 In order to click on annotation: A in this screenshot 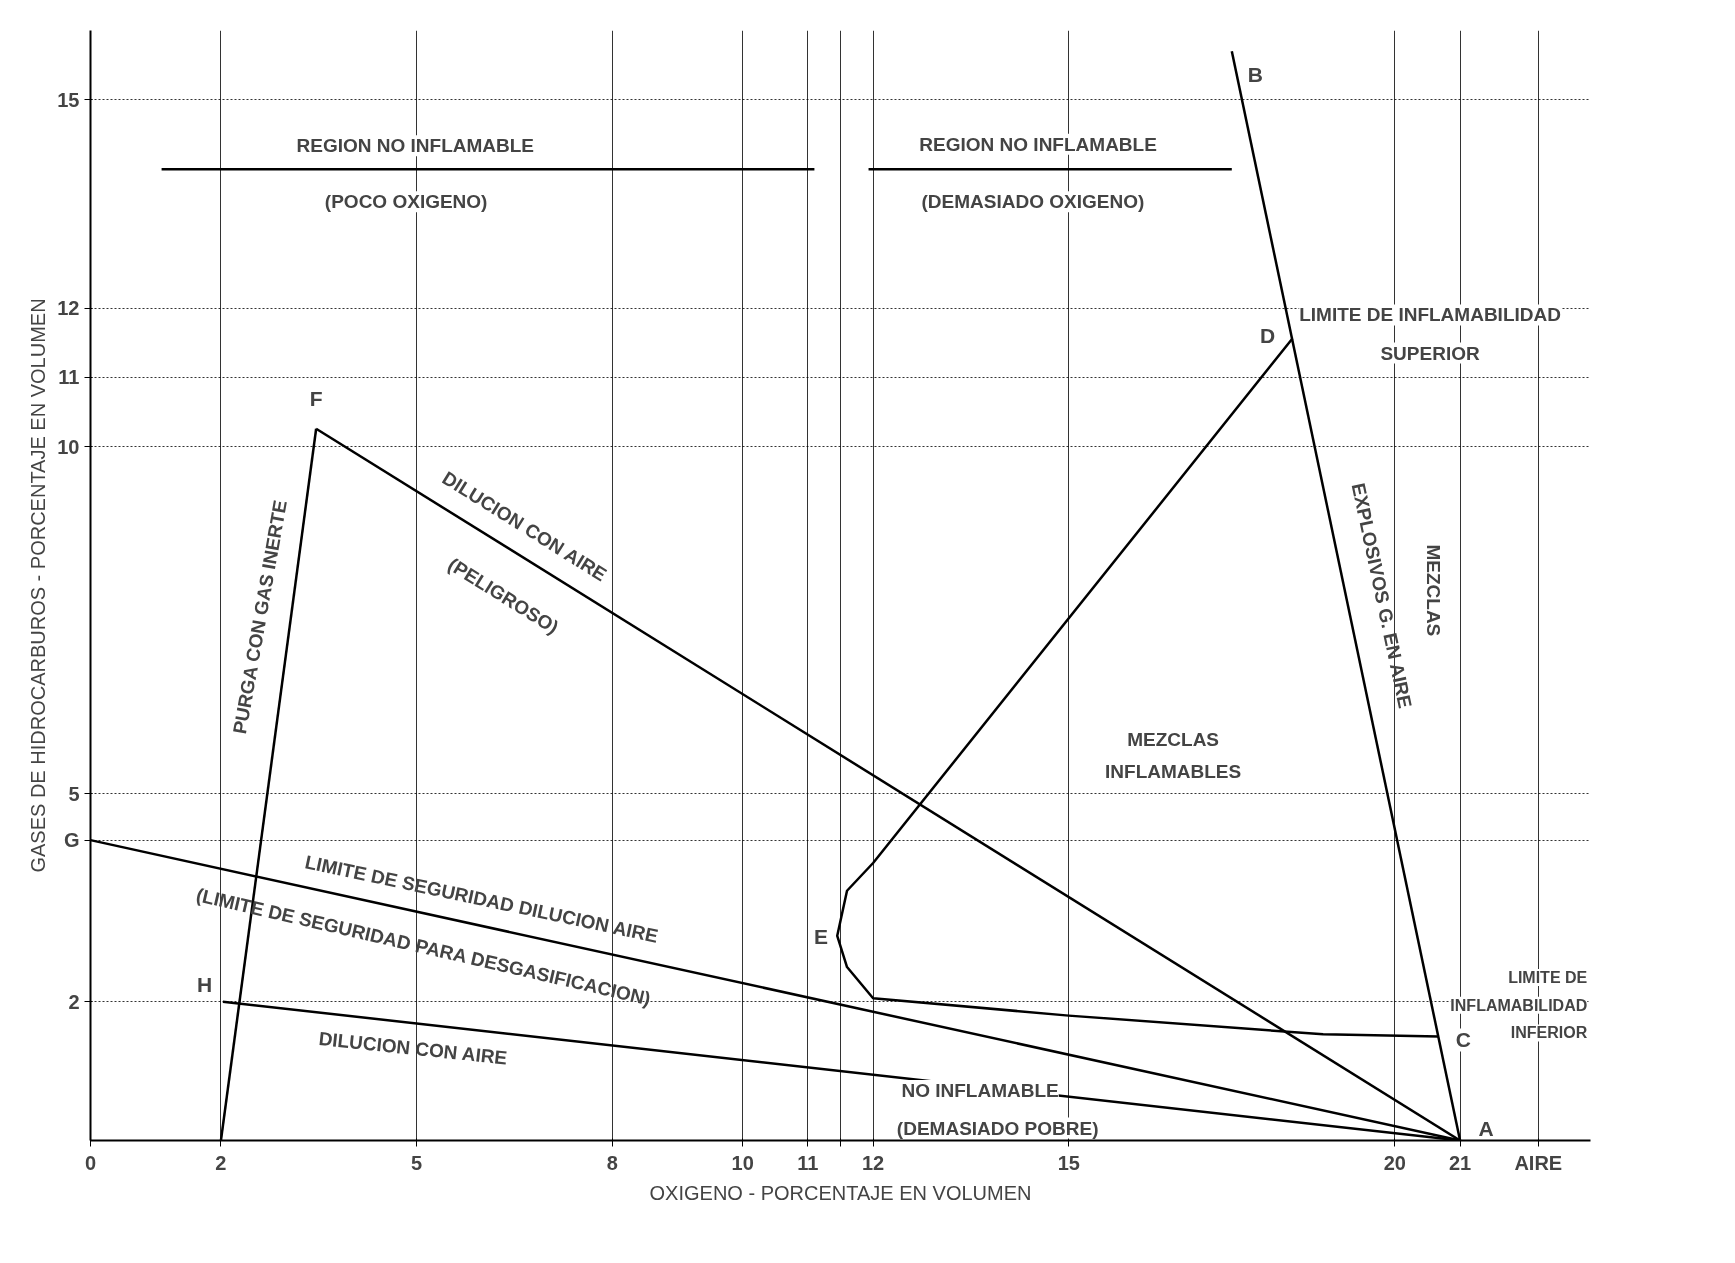, I will do `click(1486, 1128)`.